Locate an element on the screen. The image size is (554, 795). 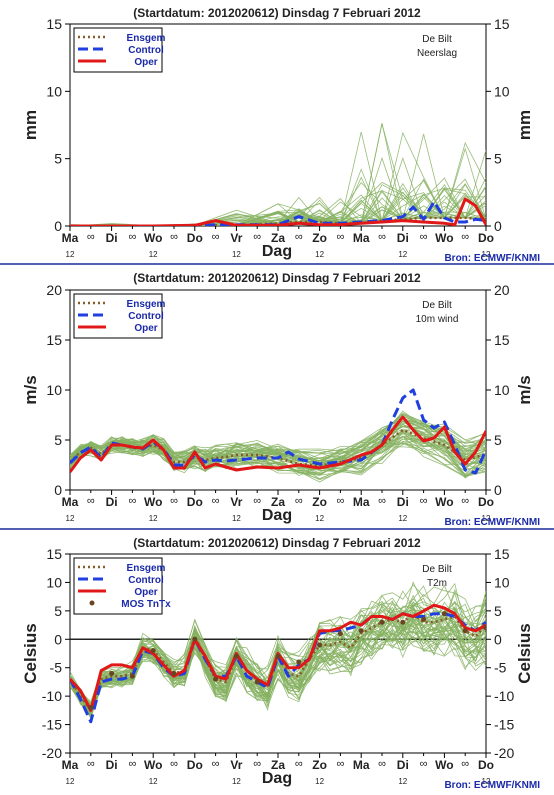
y-tick-label-left: 20 is located at coordinates (54, 290).